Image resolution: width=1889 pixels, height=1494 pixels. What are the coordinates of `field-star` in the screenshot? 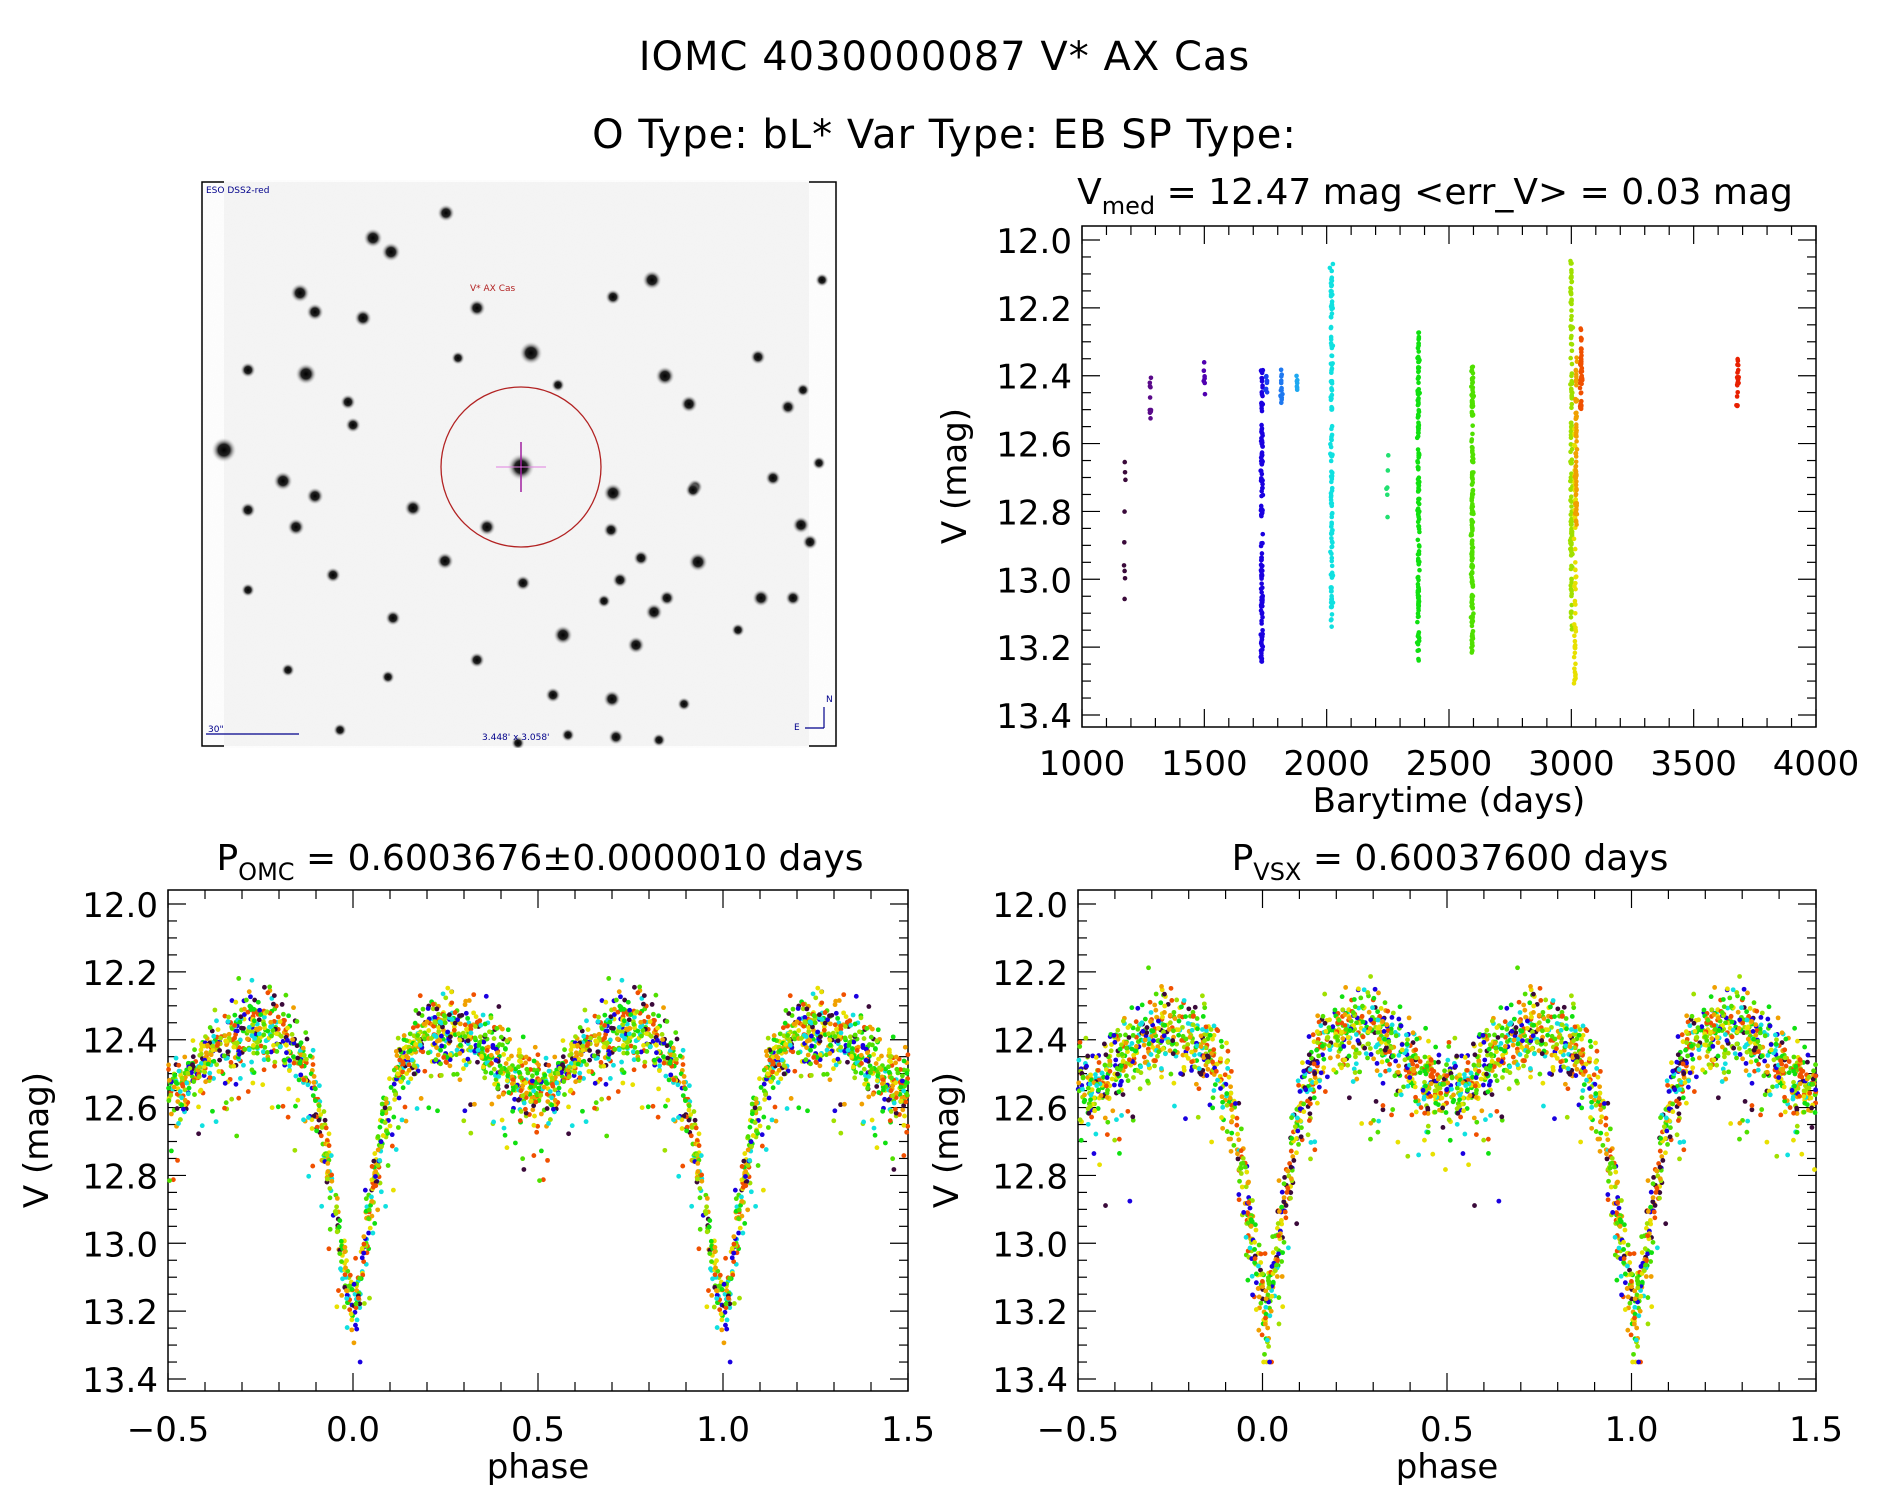 It's located at (248, 370).